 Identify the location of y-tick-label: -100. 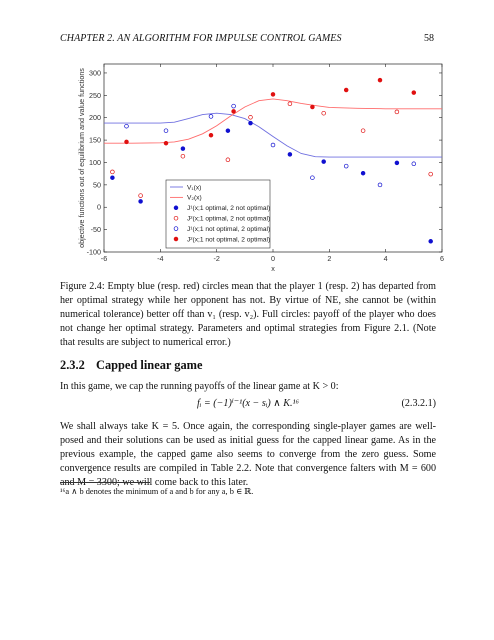
(94, 252).